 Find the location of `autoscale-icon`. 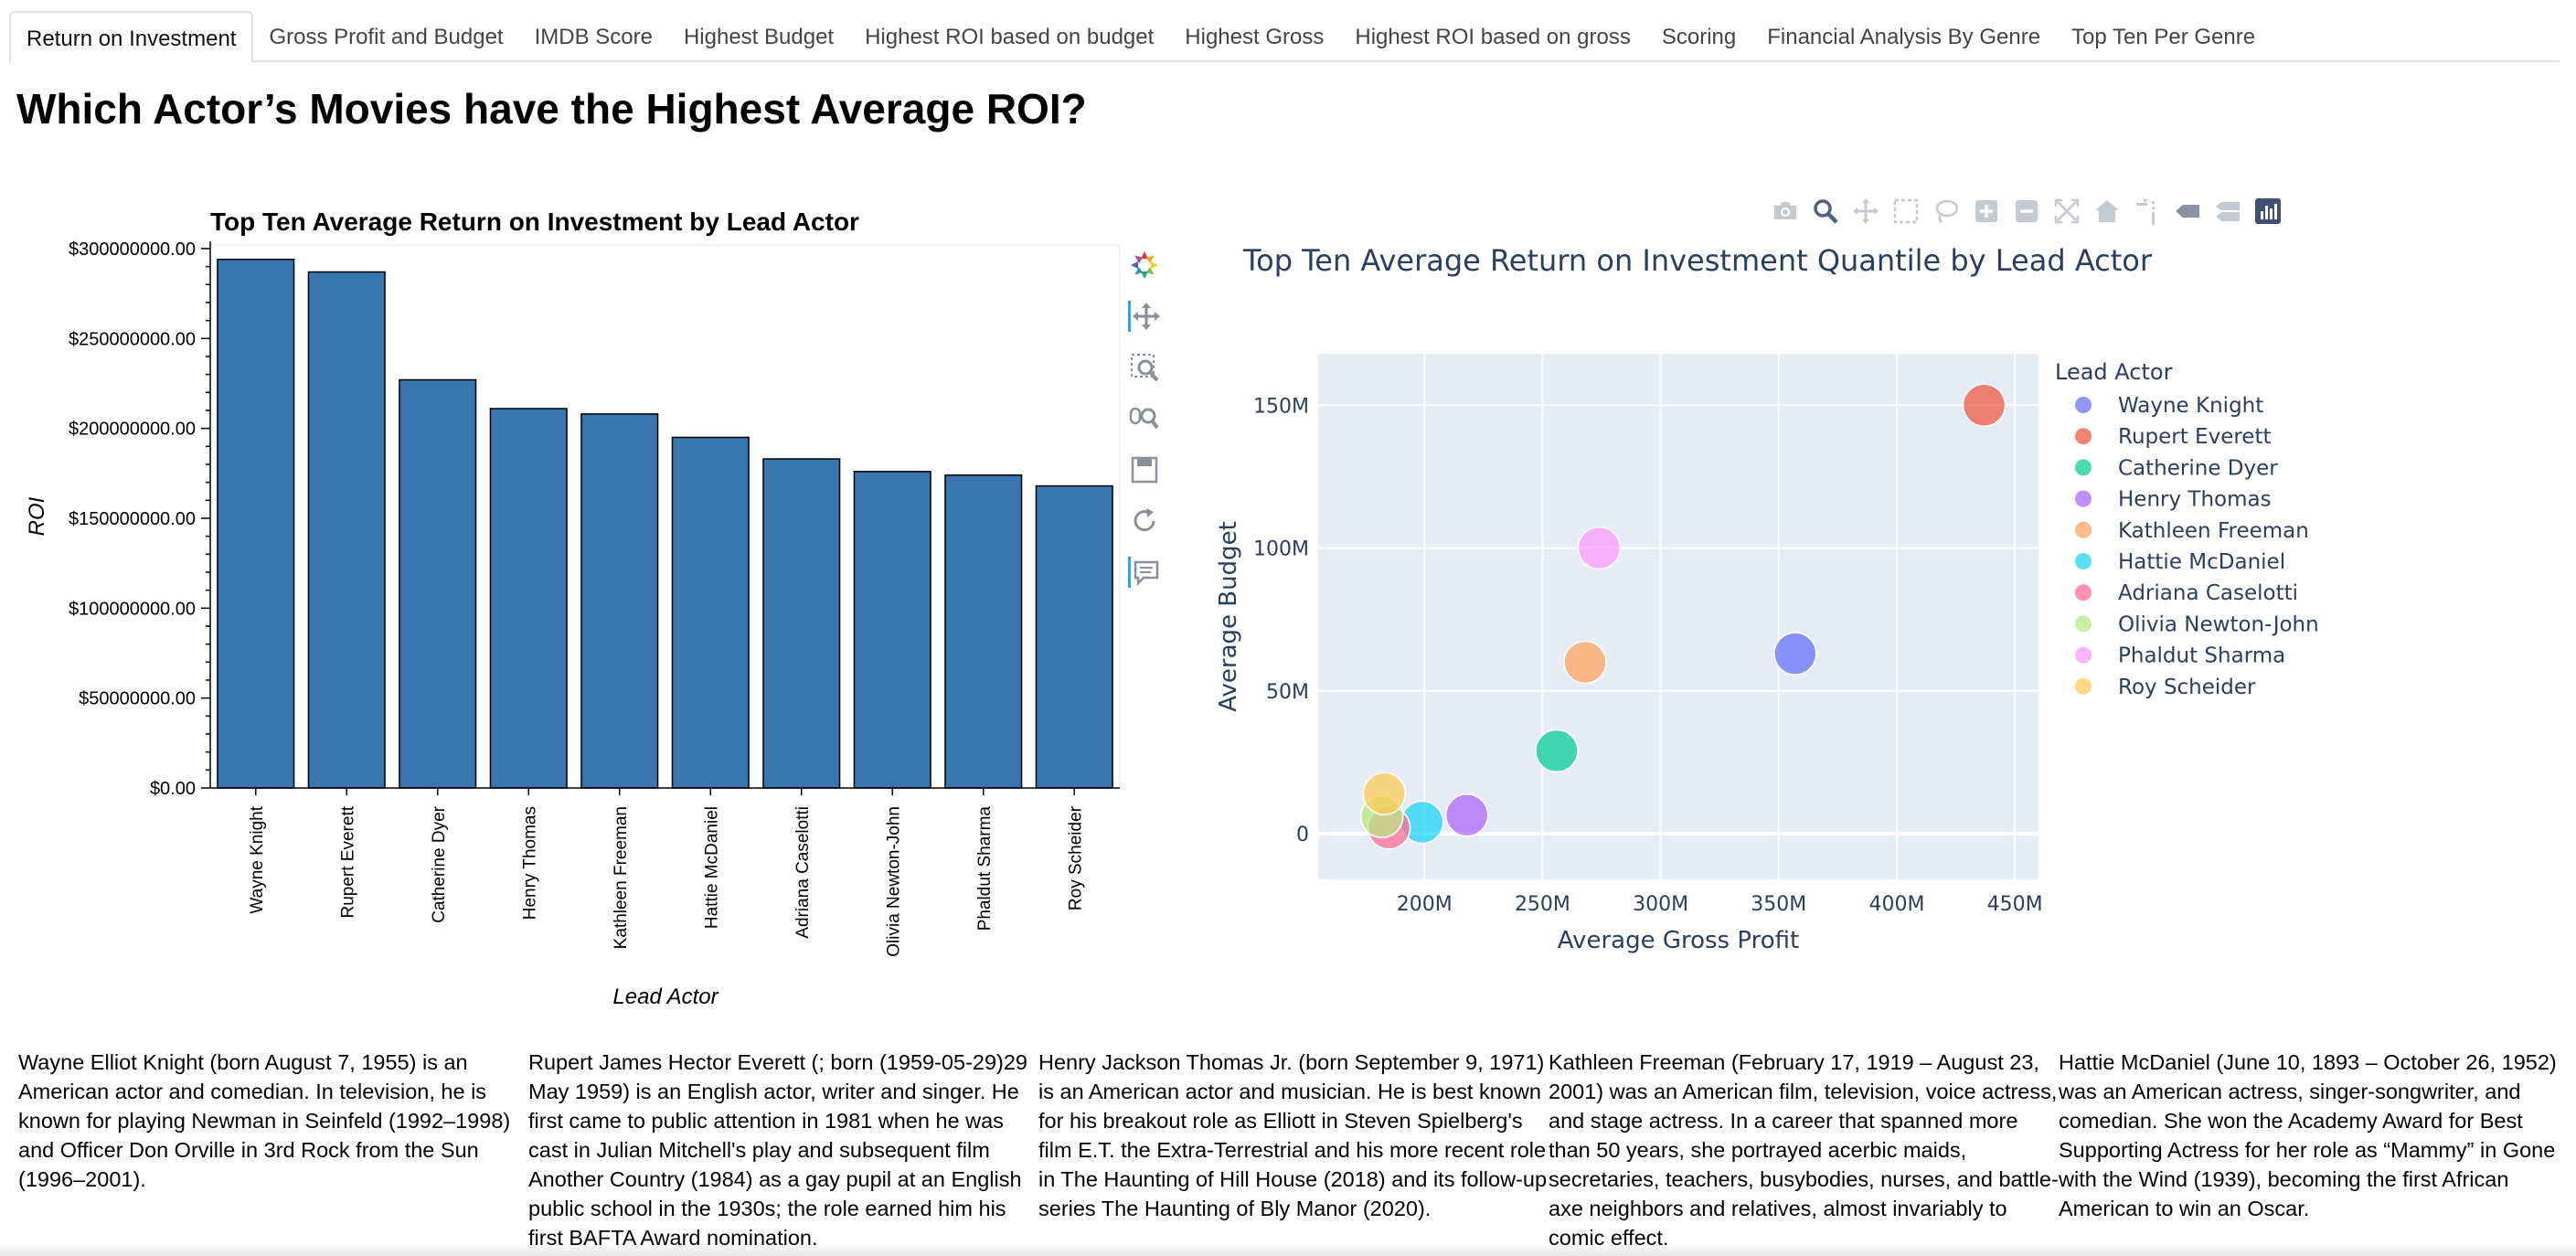

autoscale-icon is located at coordinates (2067, 211).